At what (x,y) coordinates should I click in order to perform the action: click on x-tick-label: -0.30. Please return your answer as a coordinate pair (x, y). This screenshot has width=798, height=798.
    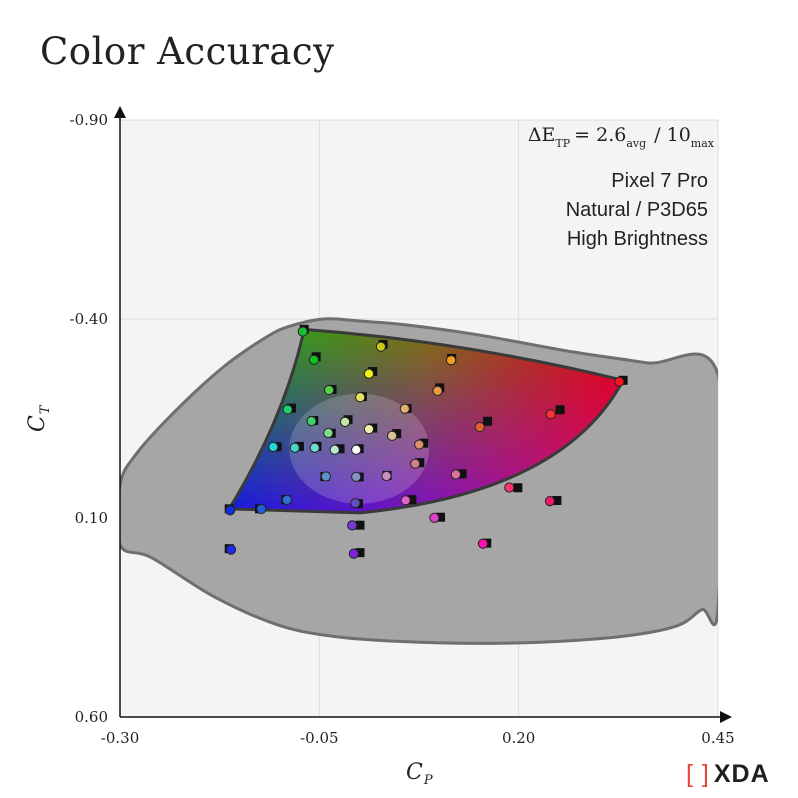
    Looking at the image, I should click on (120, 738).